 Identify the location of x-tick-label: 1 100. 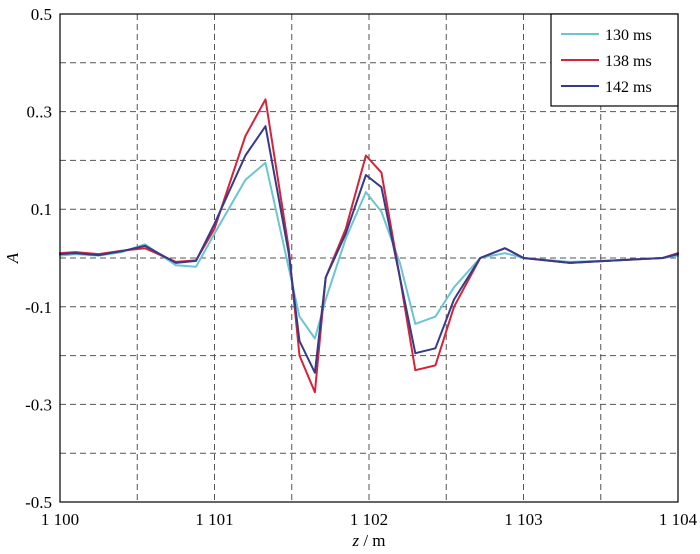
(60, 519).